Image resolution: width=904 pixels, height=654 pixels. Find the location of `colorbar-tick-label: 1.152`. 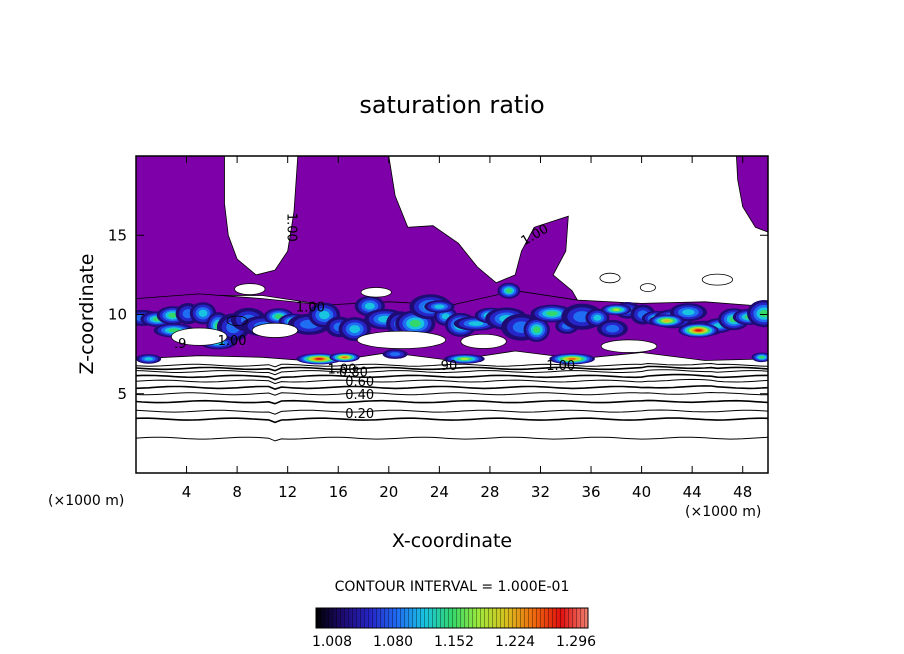

colorbar-tick-label: 1.152 is located at coordinates (454, 642).